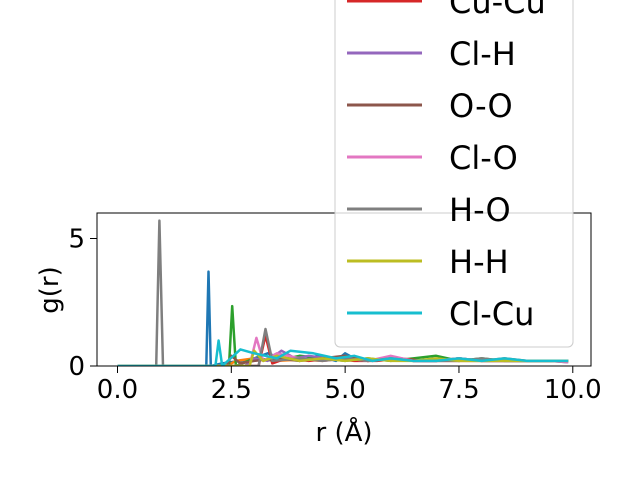 The width and height of the screenshot is (640, 480). Describe the element at coordinates (491, 314) in the screenshot. I see `legend-label: Cl-Cu` at that location.